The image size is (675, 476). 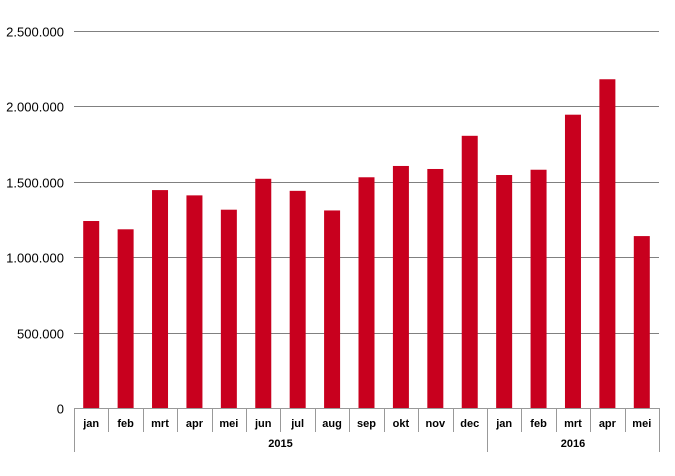 I want to click on y-tick-label: 2.000.000, so click(x=35, y=107).